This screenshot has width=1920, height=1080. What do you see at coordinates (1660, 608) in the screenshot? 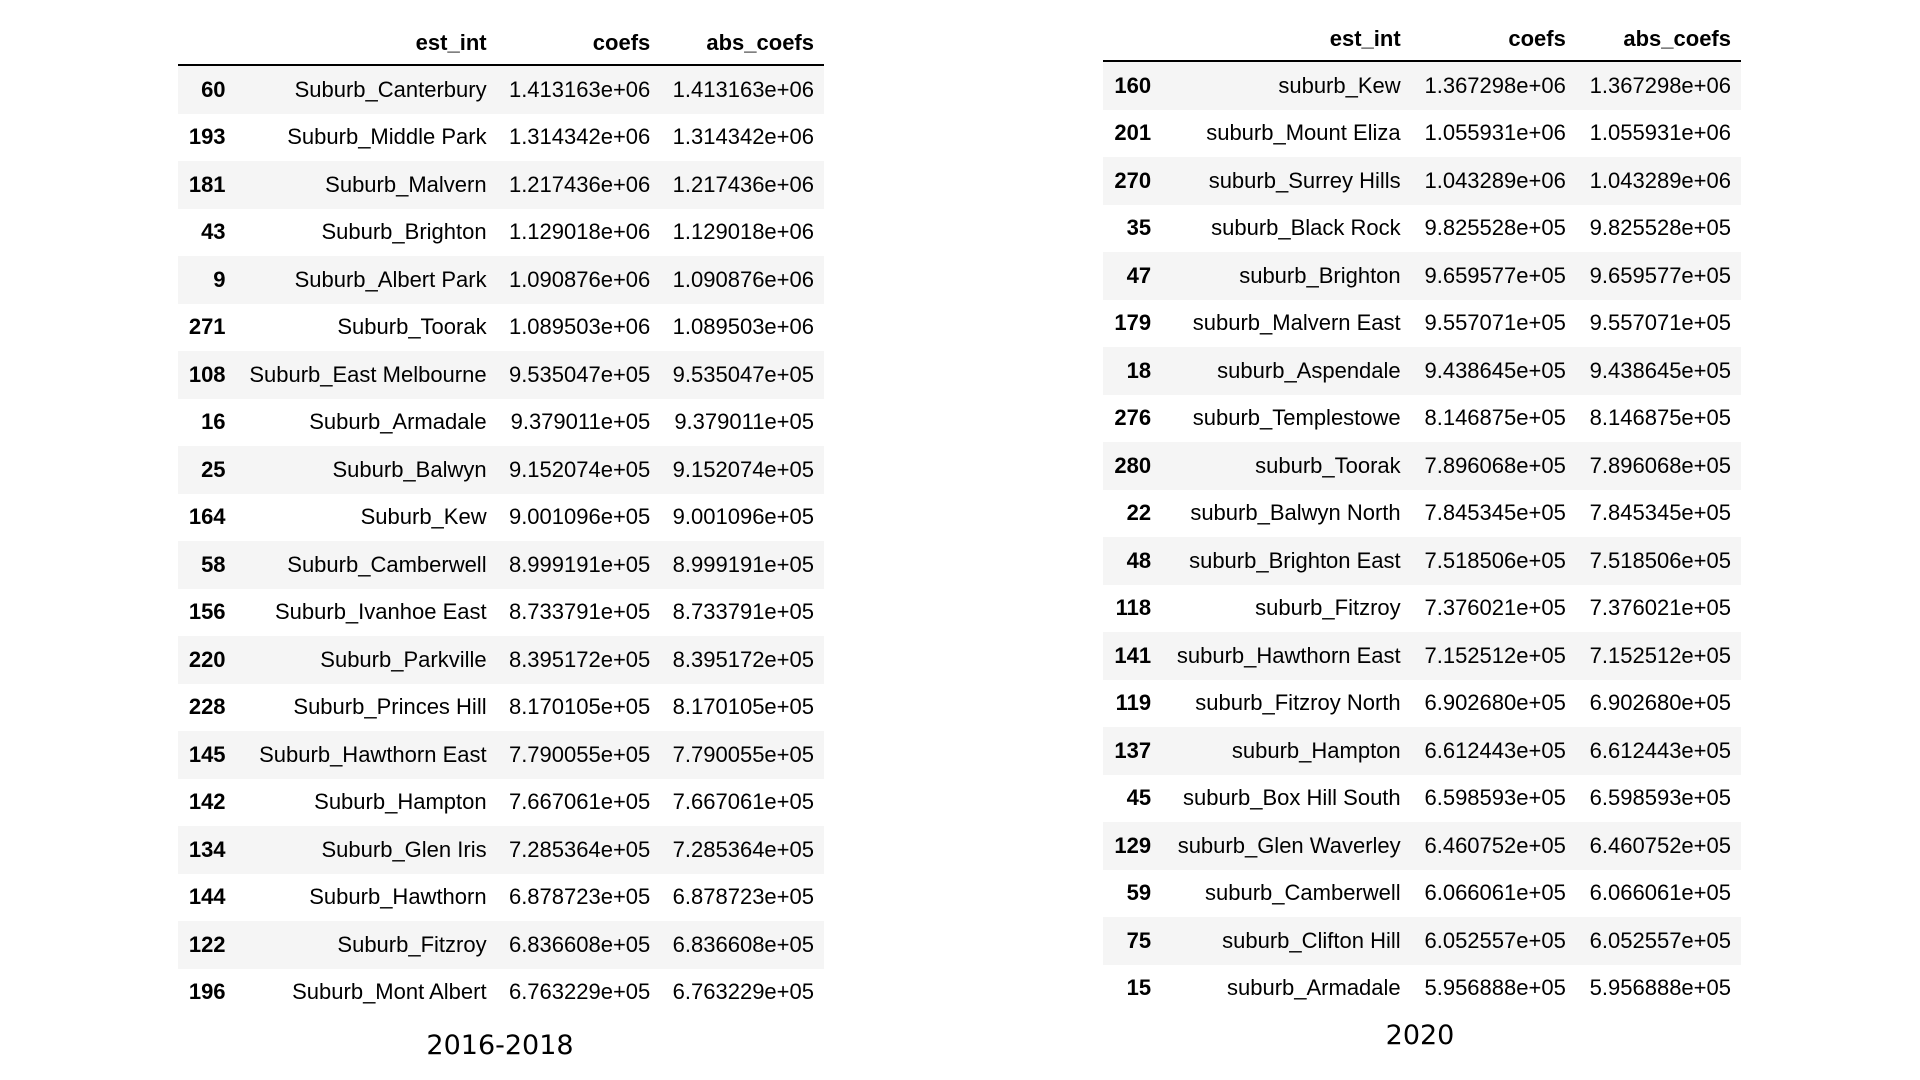
I see `abs-coefs-cell: 7.376021e+05` at bounding box center [1660, 608].